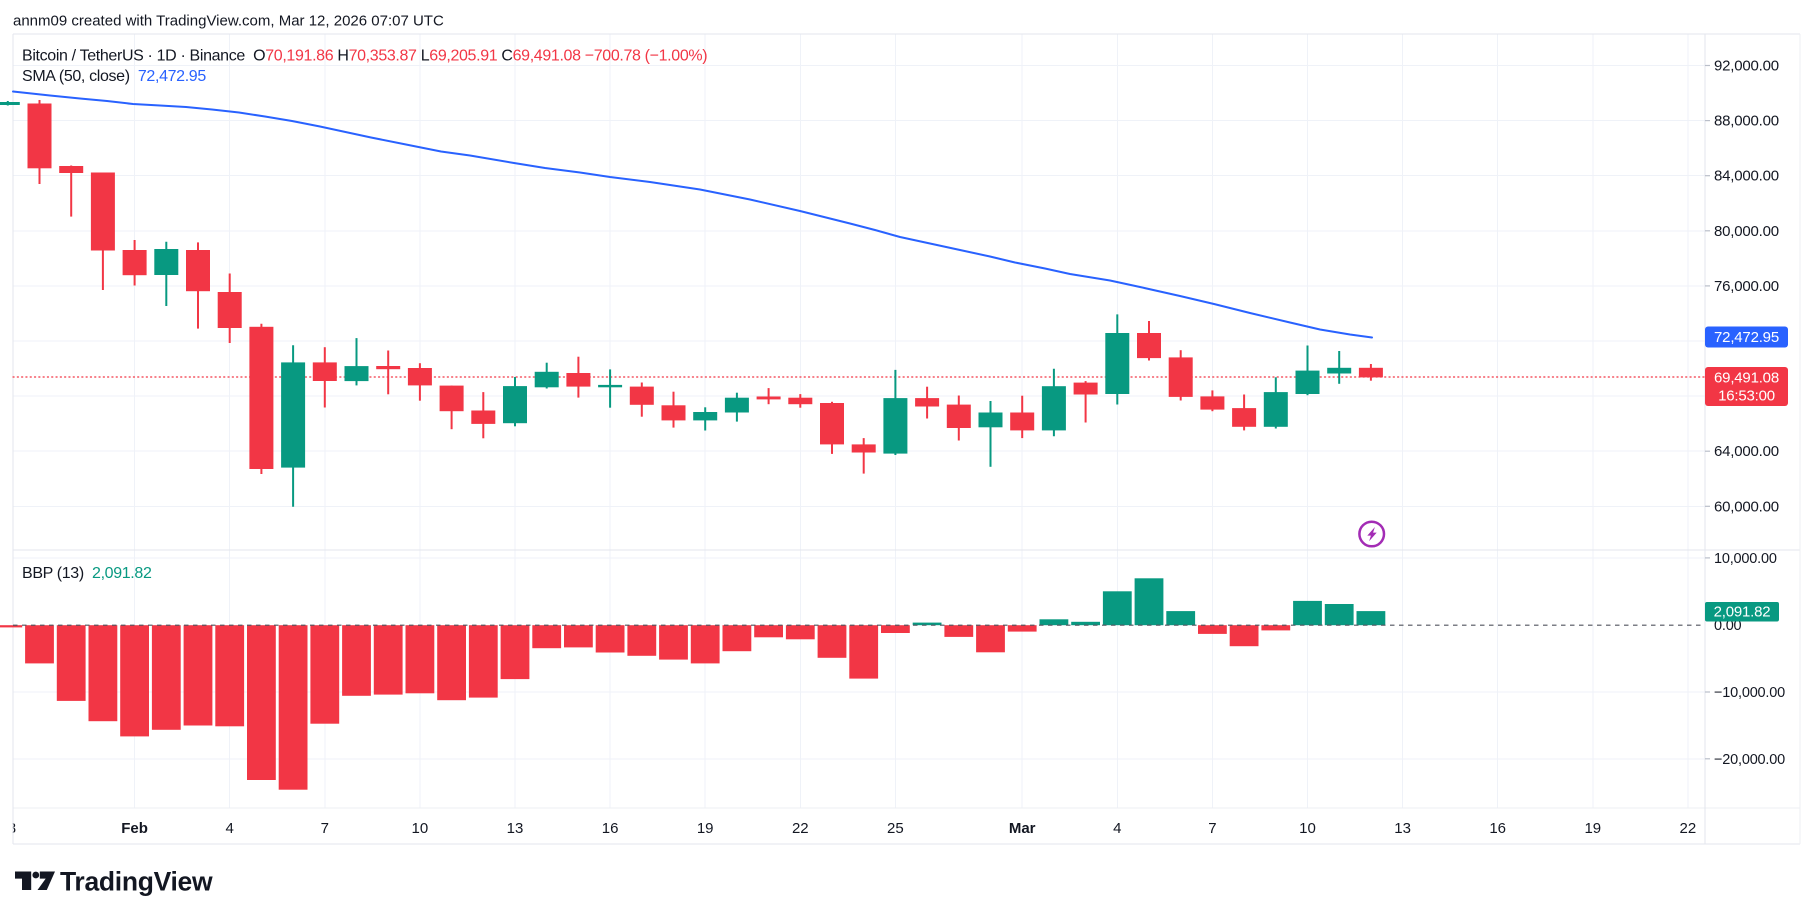  What do you see at coordinates (1022, 828) in the screenshot?
I see `svg-text: Mar` at bounding box center [1022, 828].